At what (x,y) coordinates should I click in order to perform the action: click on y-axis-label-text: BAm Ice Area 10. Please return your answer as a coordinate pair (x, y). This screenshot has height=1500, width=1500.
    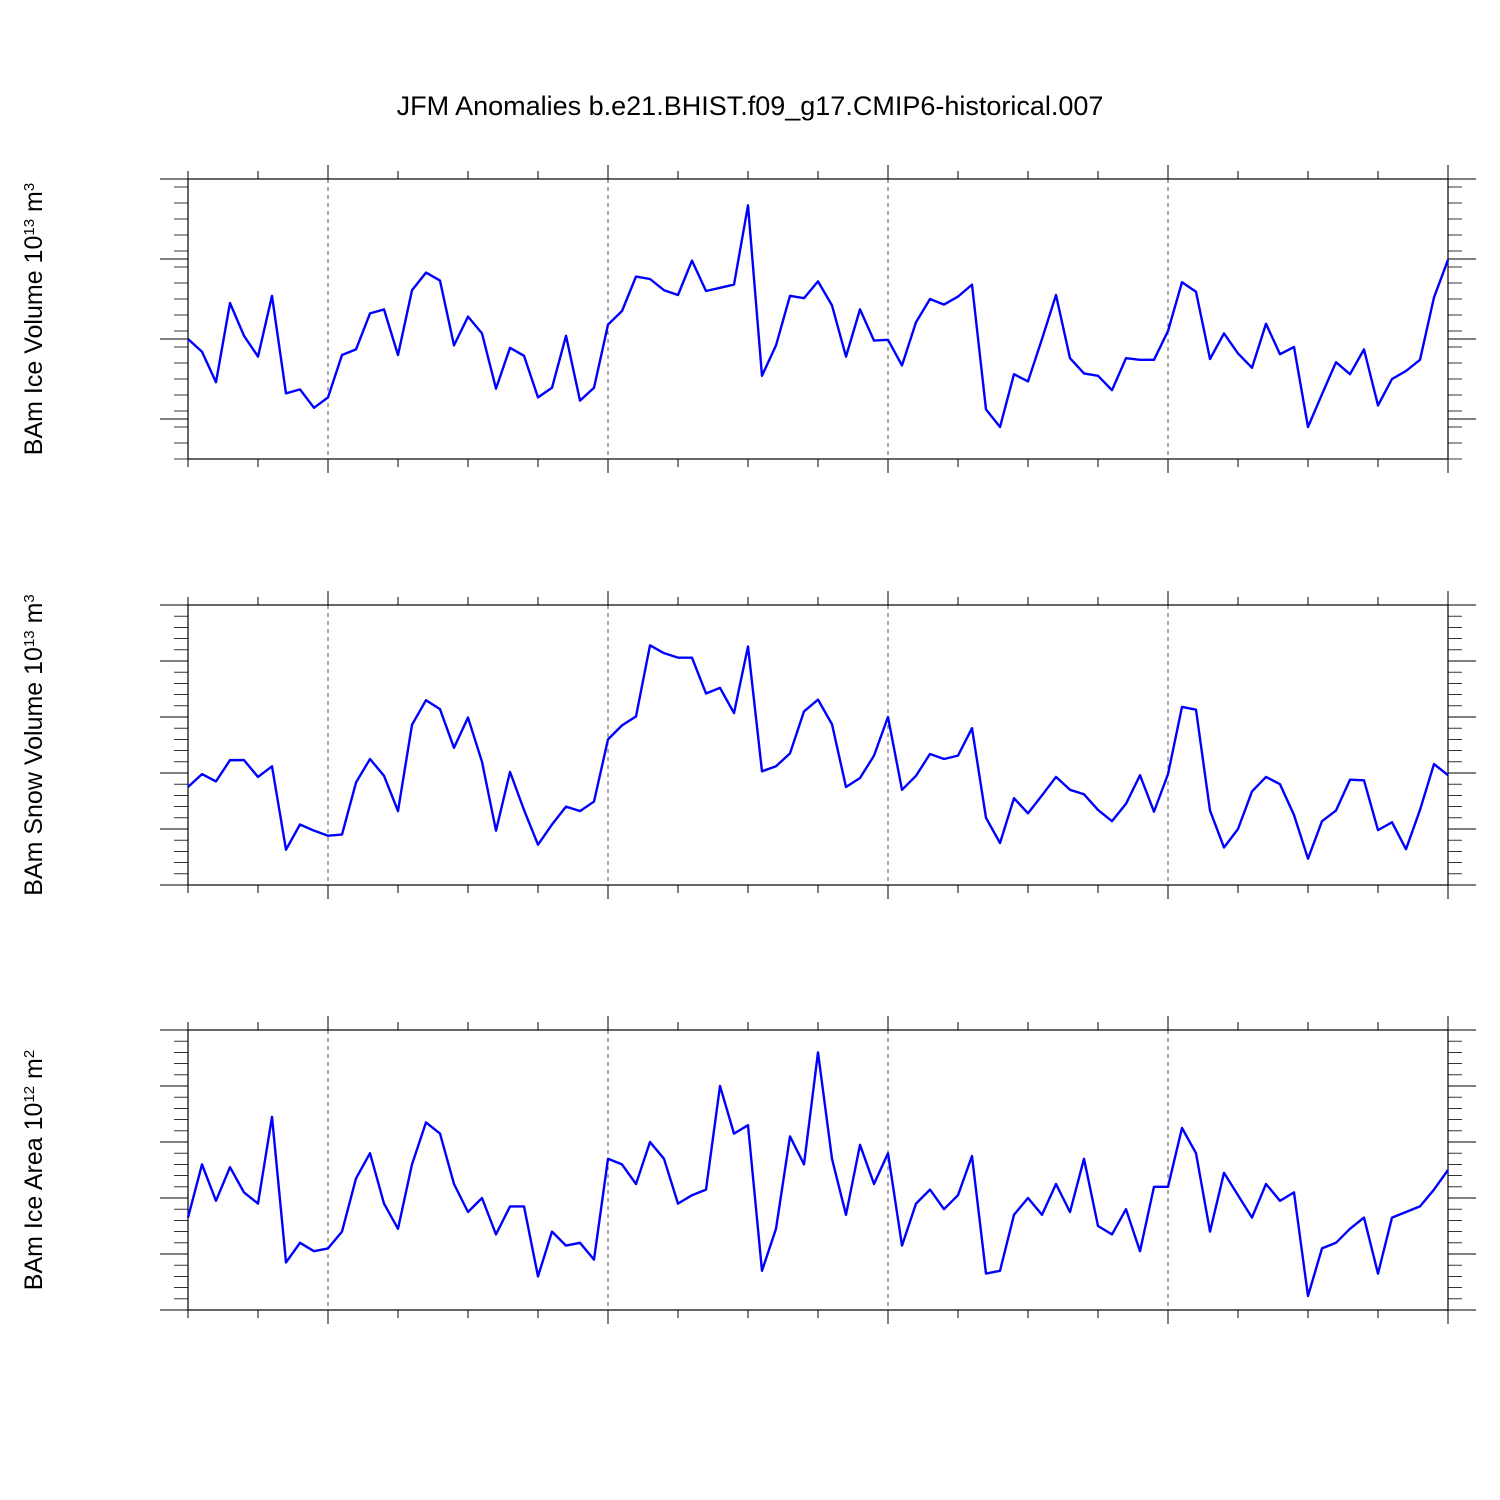
    Looking at the image, I should click on (34, 1197).